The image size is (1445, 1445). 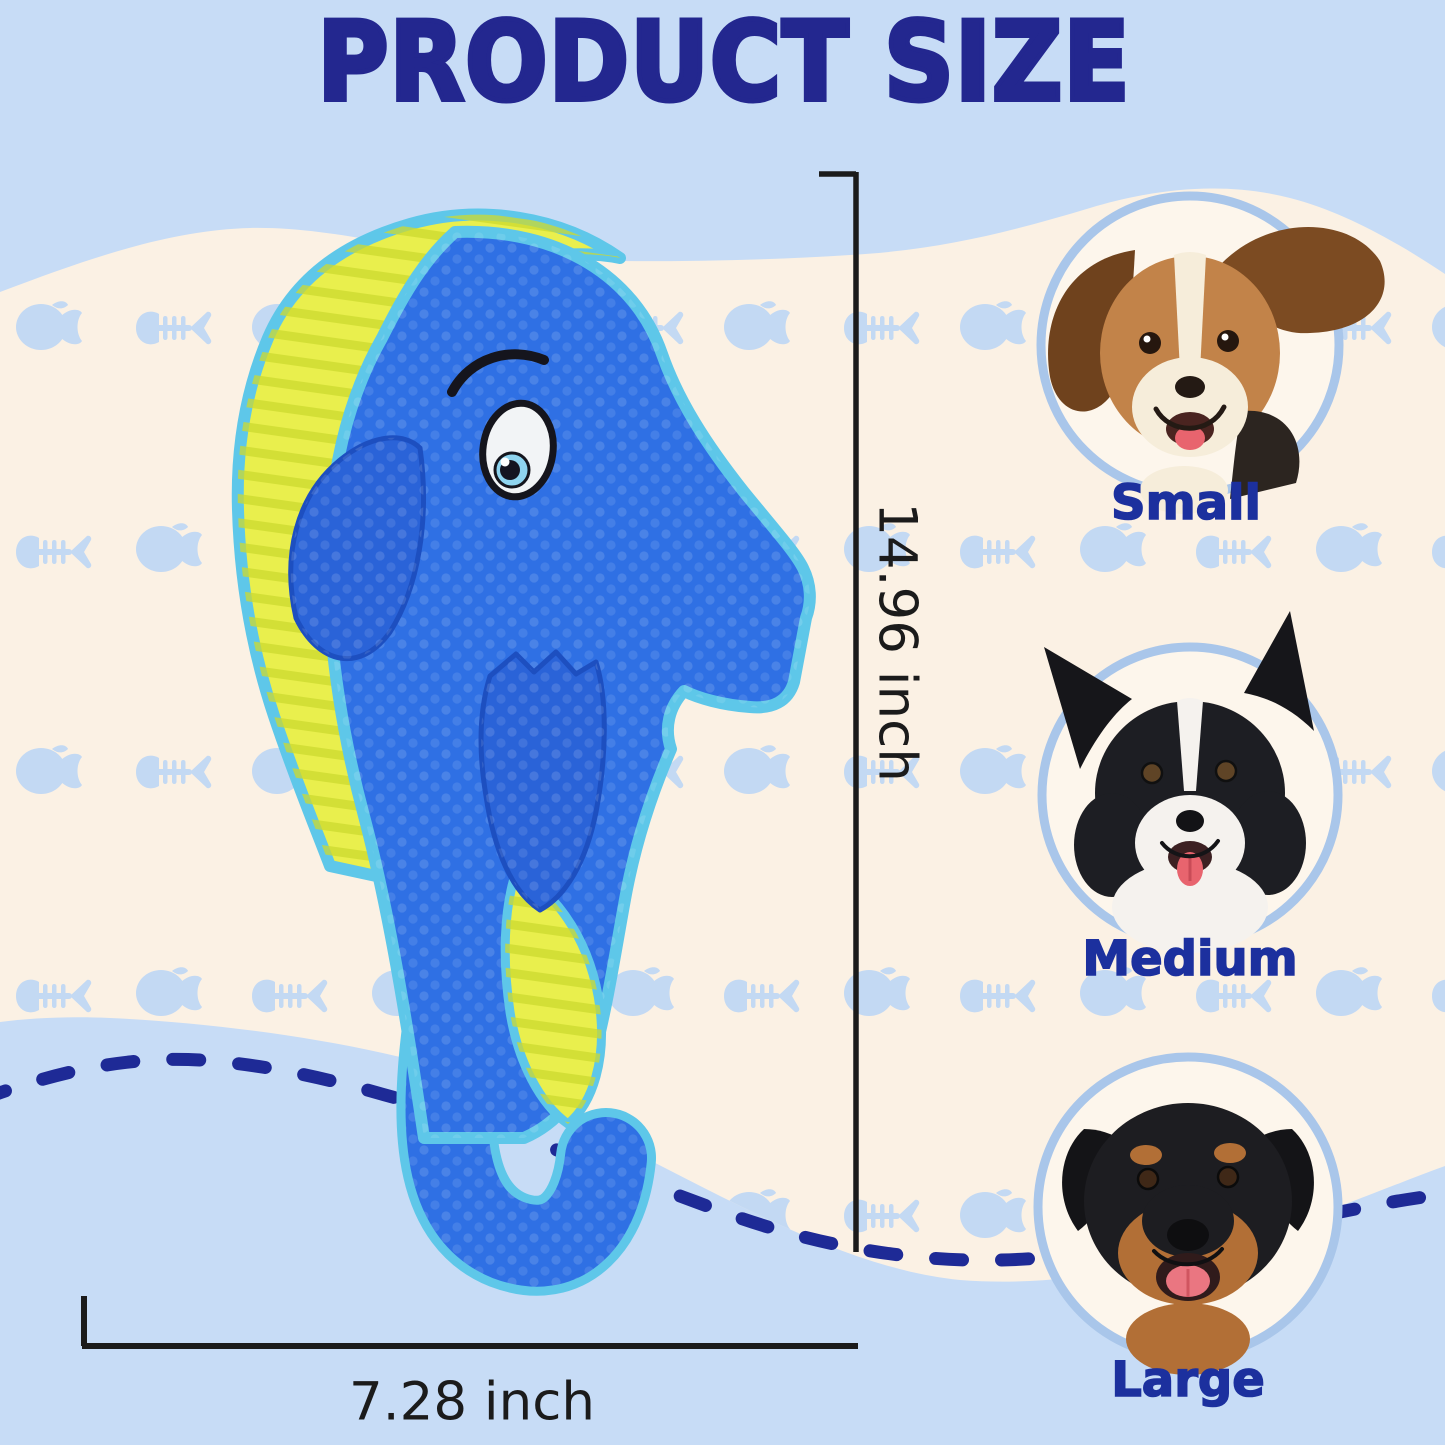 What do you see at coordinates (542, 781) in the screenshot?
I see `seahorse-hand` at bounding box center [542, 781].